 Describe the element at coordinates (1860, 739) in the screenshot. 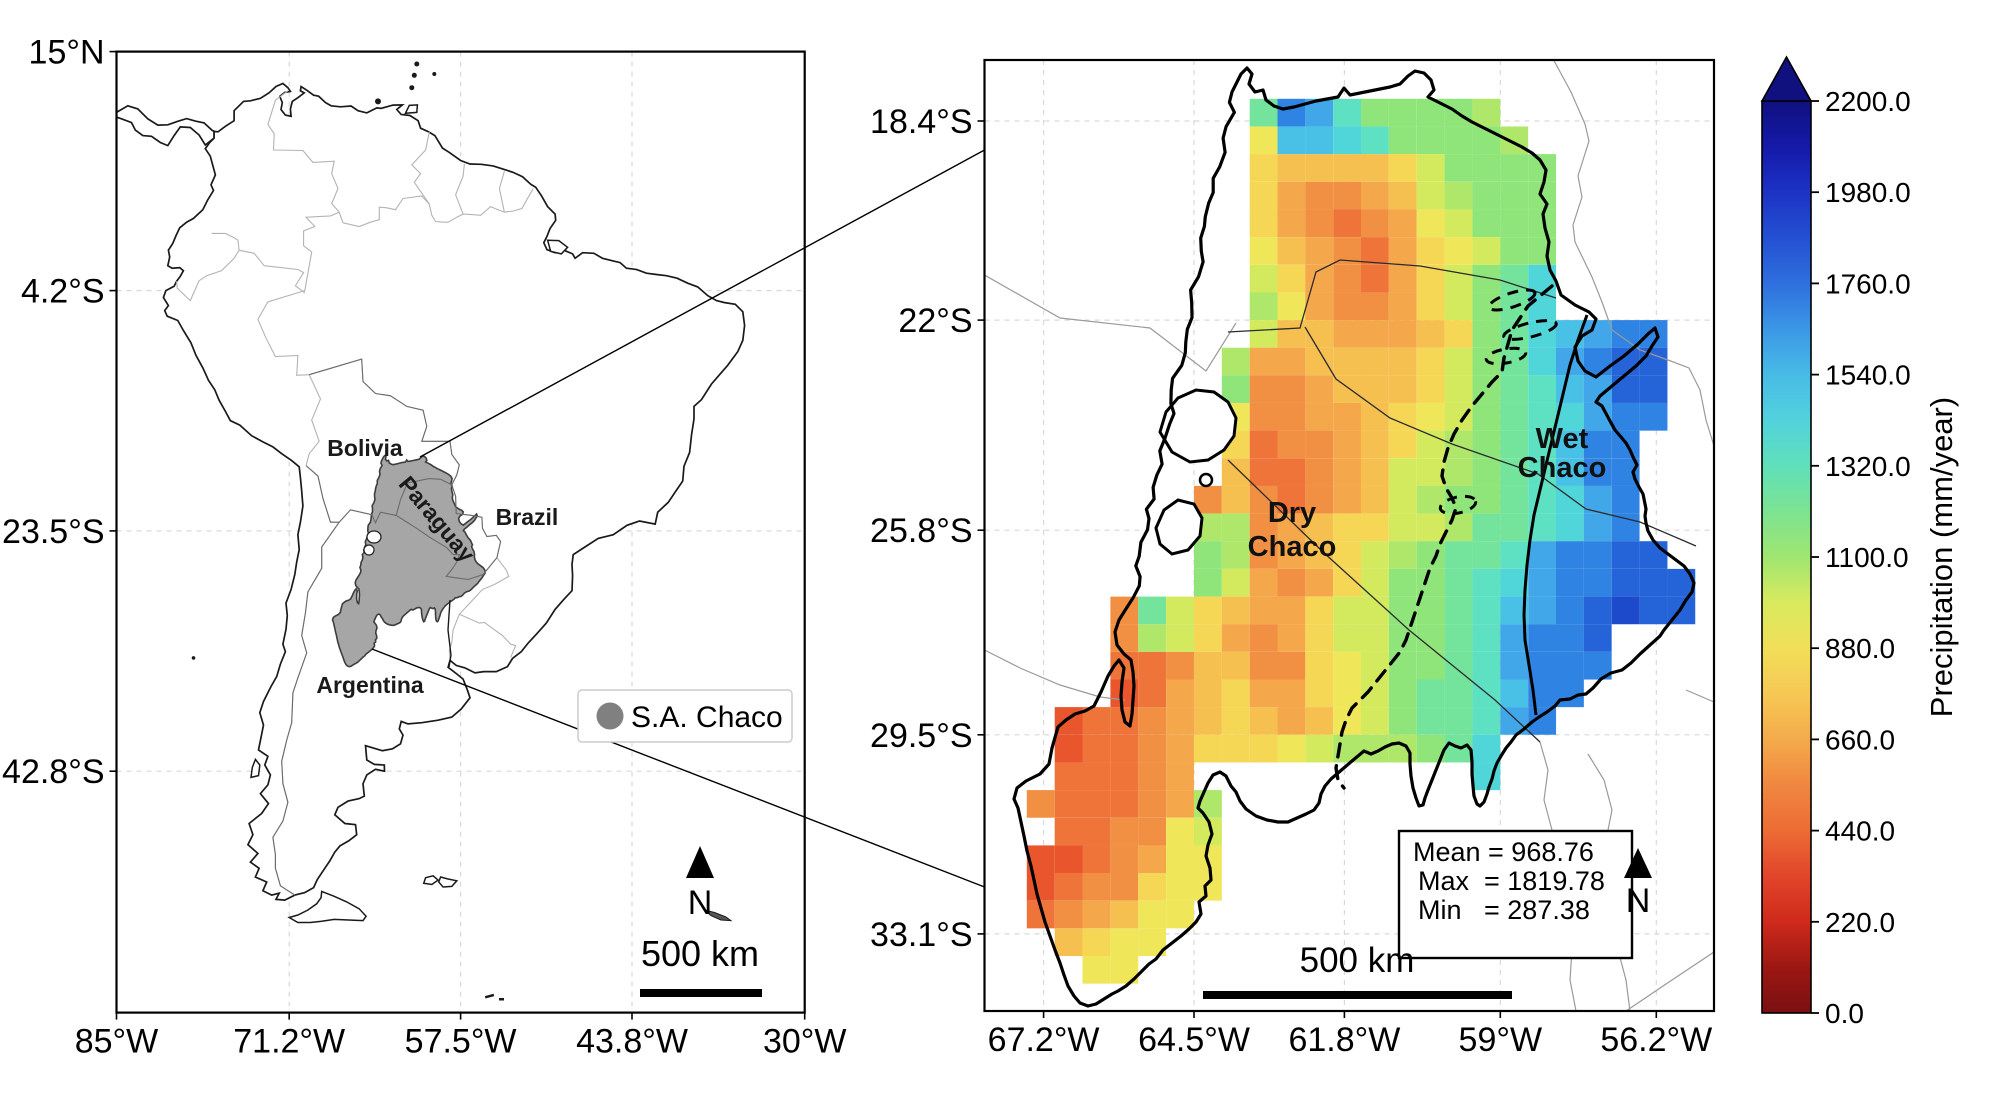

I see `svg-text: 660.0` at that location.